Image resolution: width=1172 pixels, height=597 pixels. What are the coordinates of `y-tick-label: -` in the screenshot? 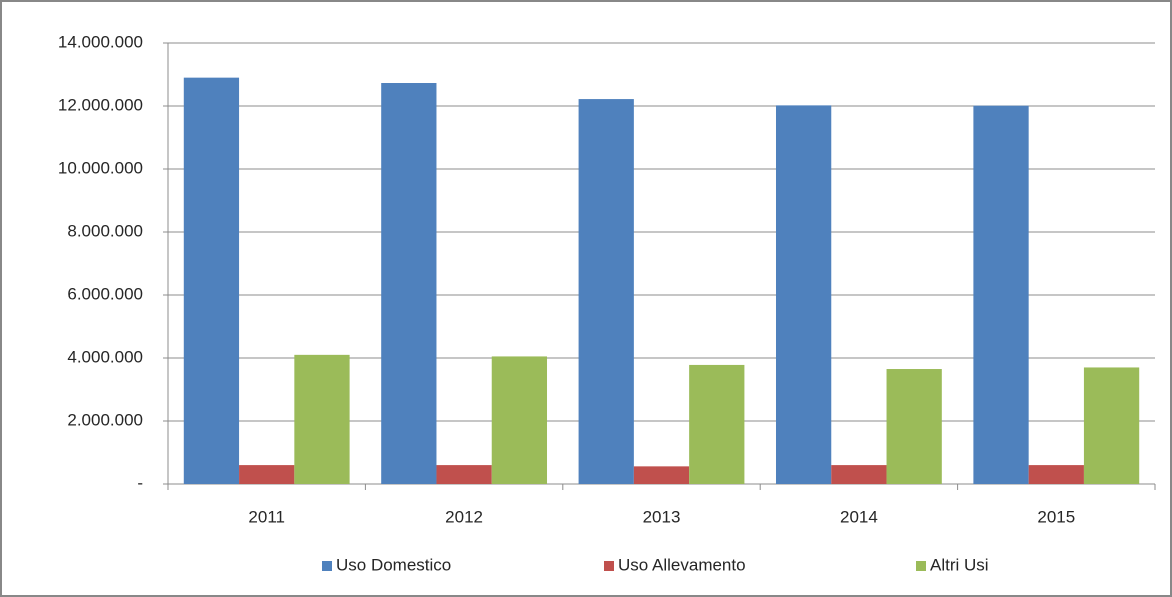 It's located at (140, 482).